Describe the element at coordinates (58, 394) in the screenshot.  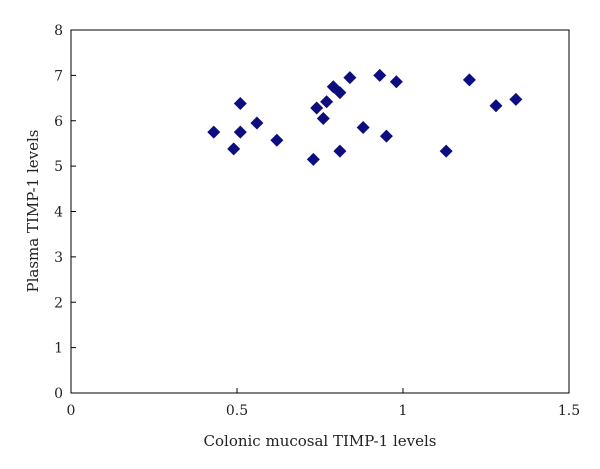
I see `y-tick-label: 0` at that location.